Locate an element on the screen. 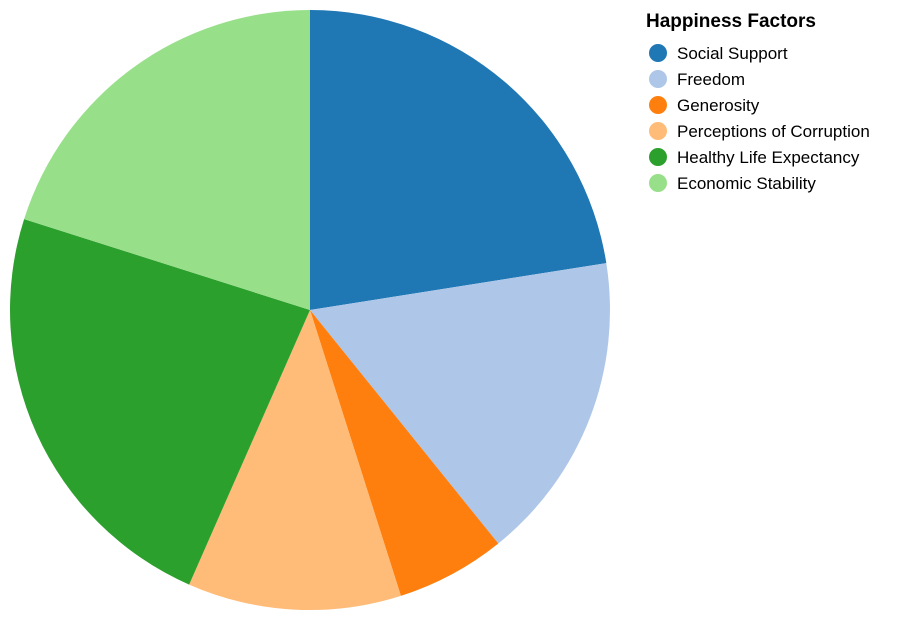 The width and height of the screenshot is (916, 620). legend-label-freedom: Freedom is located at coordinates (711, 79).